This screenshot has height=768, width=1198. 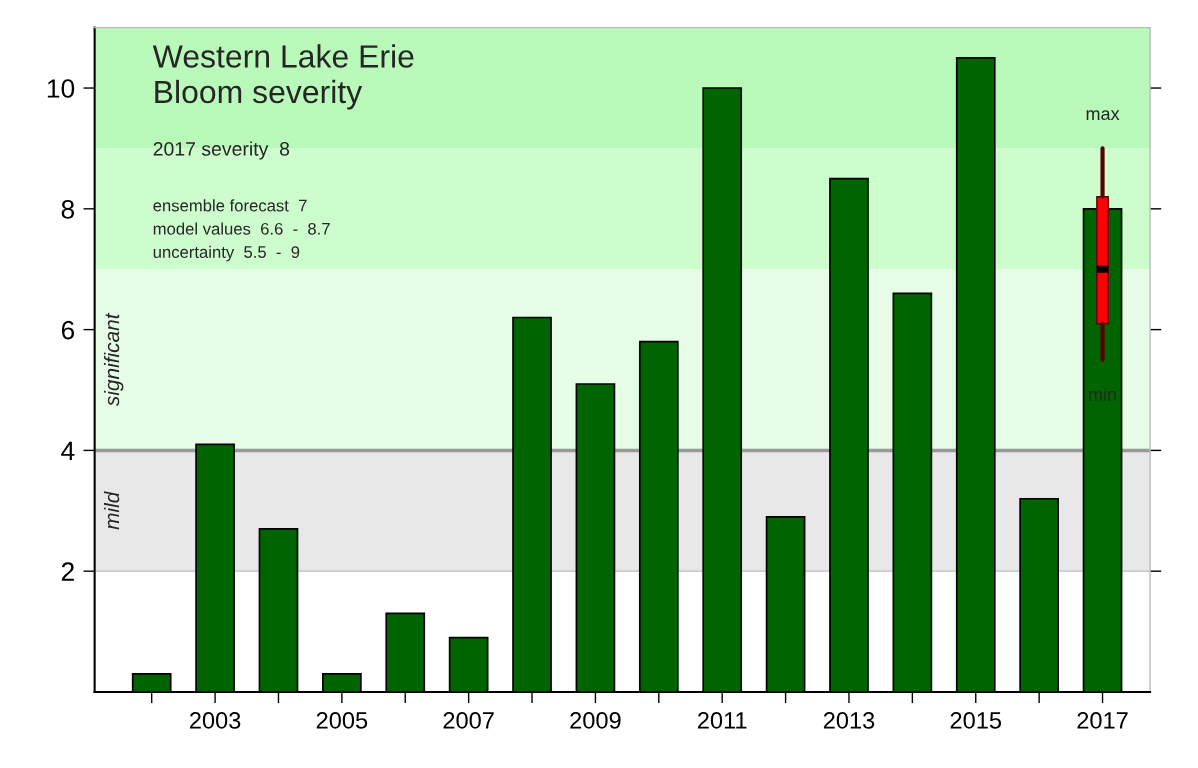 I want to click on y-tick-label: 6, so click(x=68, y=330).